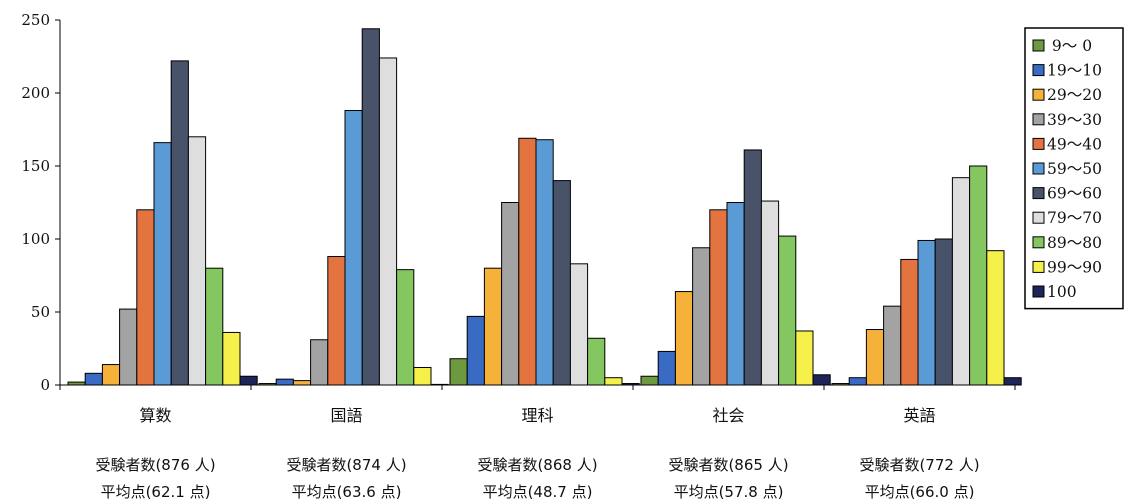 This screenshot has height=502, width=1127. What do you see at coordinates (35, 239) in the screenshot?
I see `y-tick-label: 100` at bounding box center [35, 239].